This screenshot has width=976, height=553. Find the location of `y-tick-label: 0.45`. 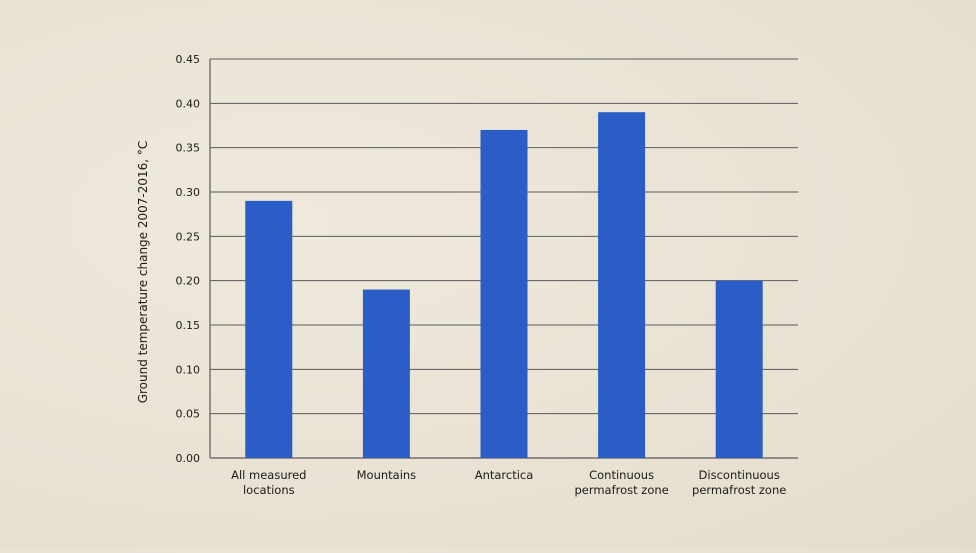

y-tick-label: 0.45 is located at coordinates (188, 59).